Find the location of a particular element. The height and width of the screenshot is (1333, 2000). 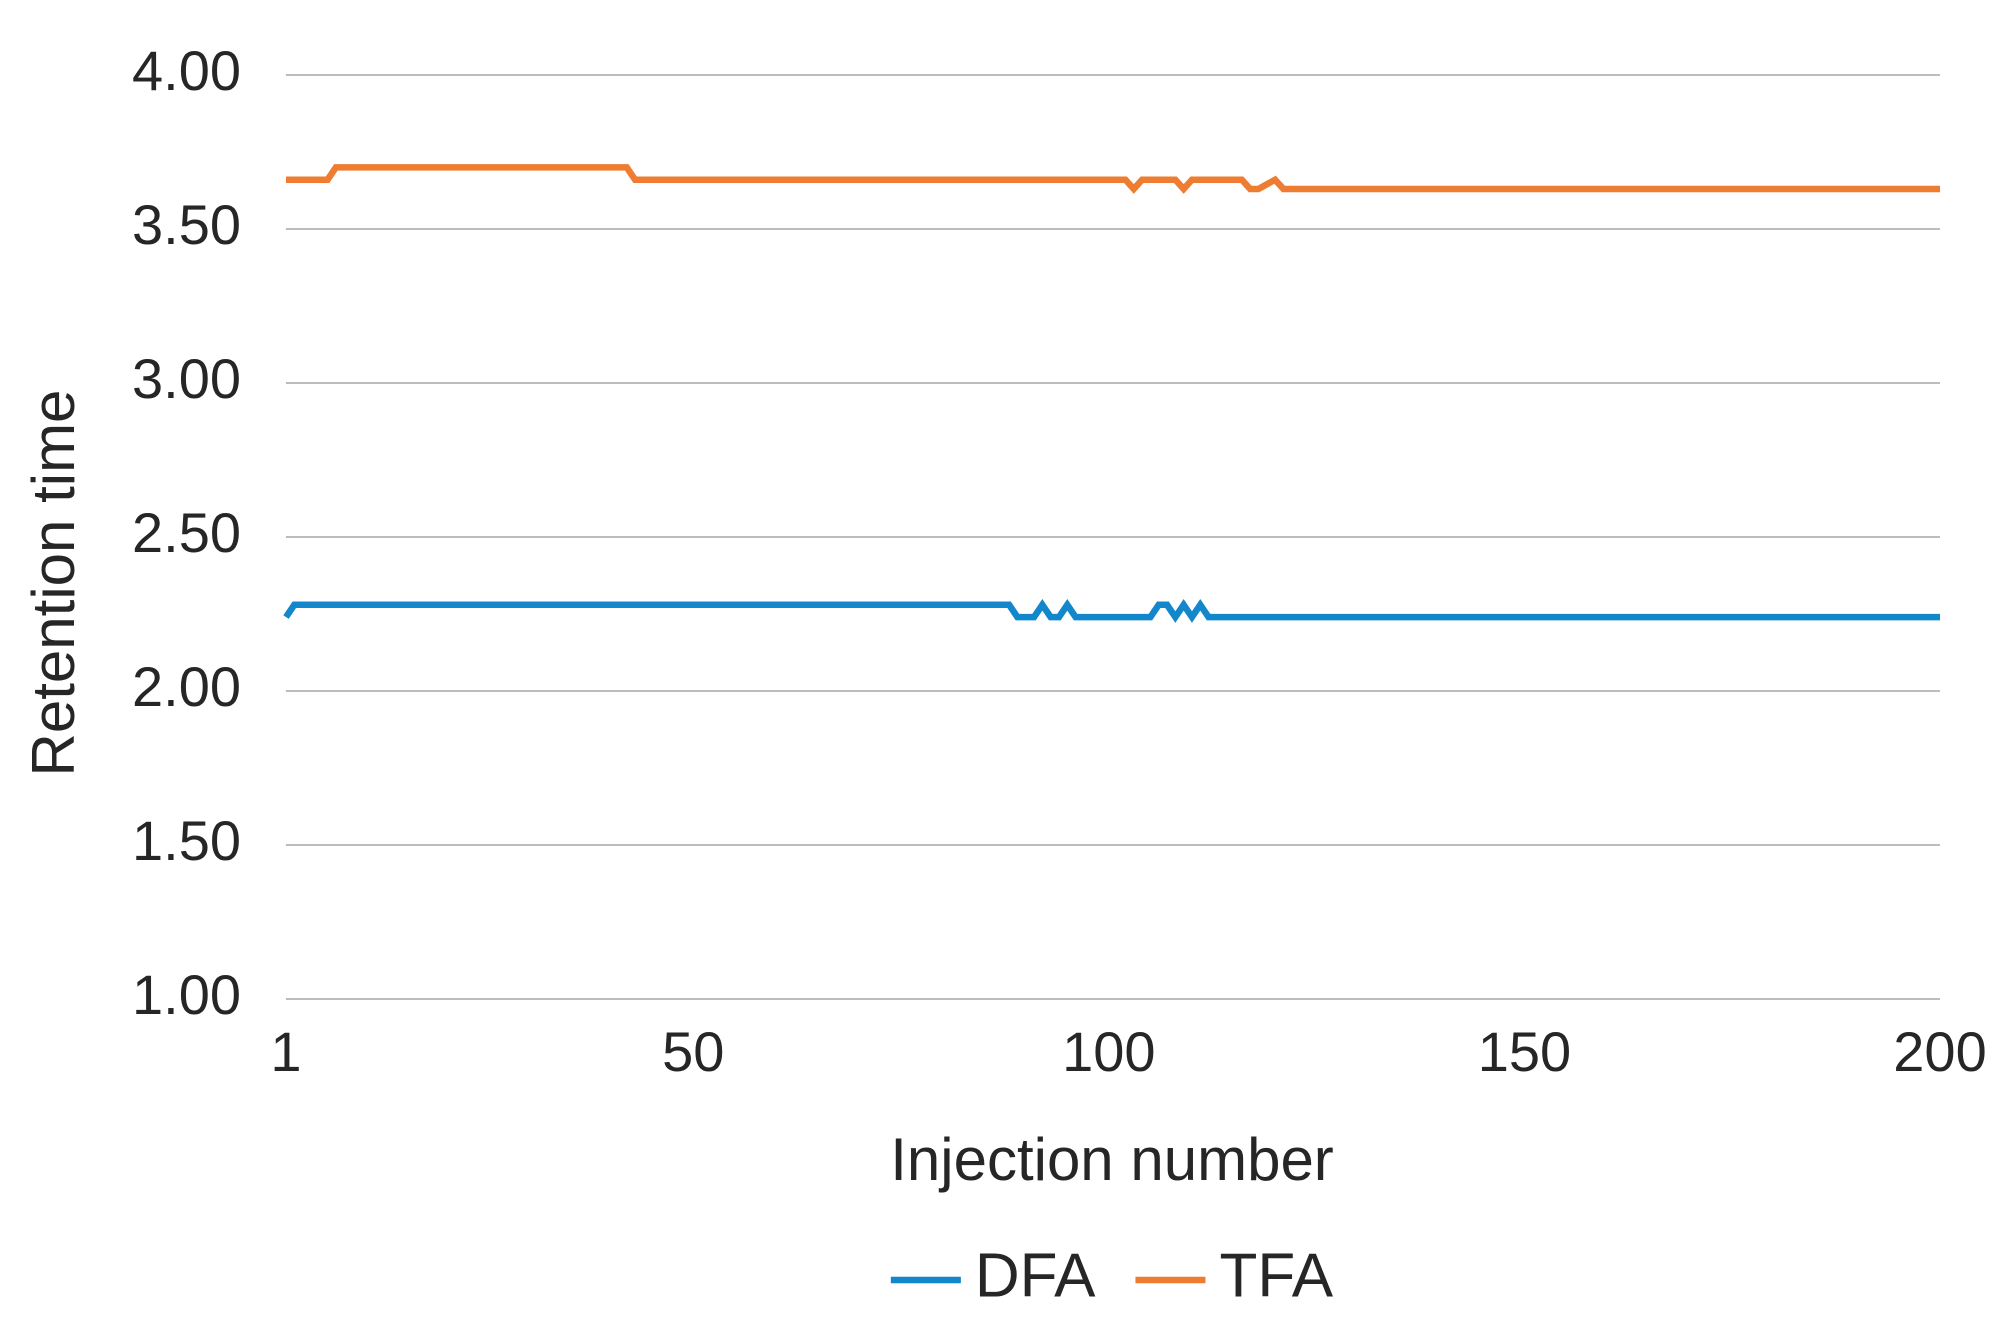

y-tick-label: 2.00 is located at coordinates (186, 686).